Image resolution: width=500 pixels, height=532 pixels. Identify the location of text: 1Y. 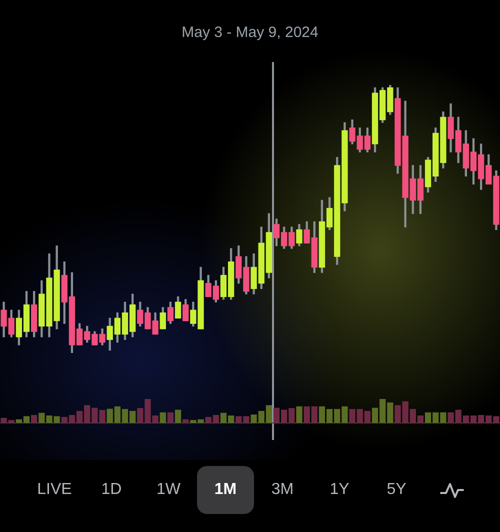
(339, 490).